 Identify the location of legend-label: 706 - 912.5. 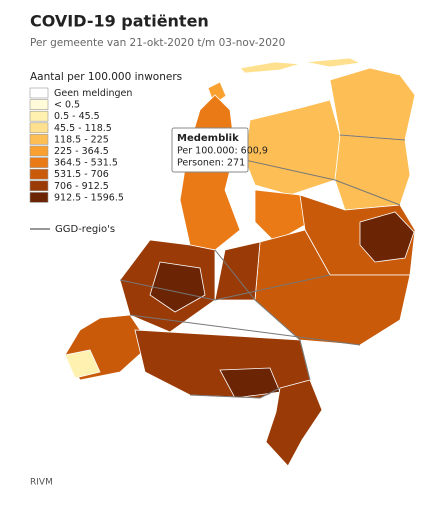
(81, 186).